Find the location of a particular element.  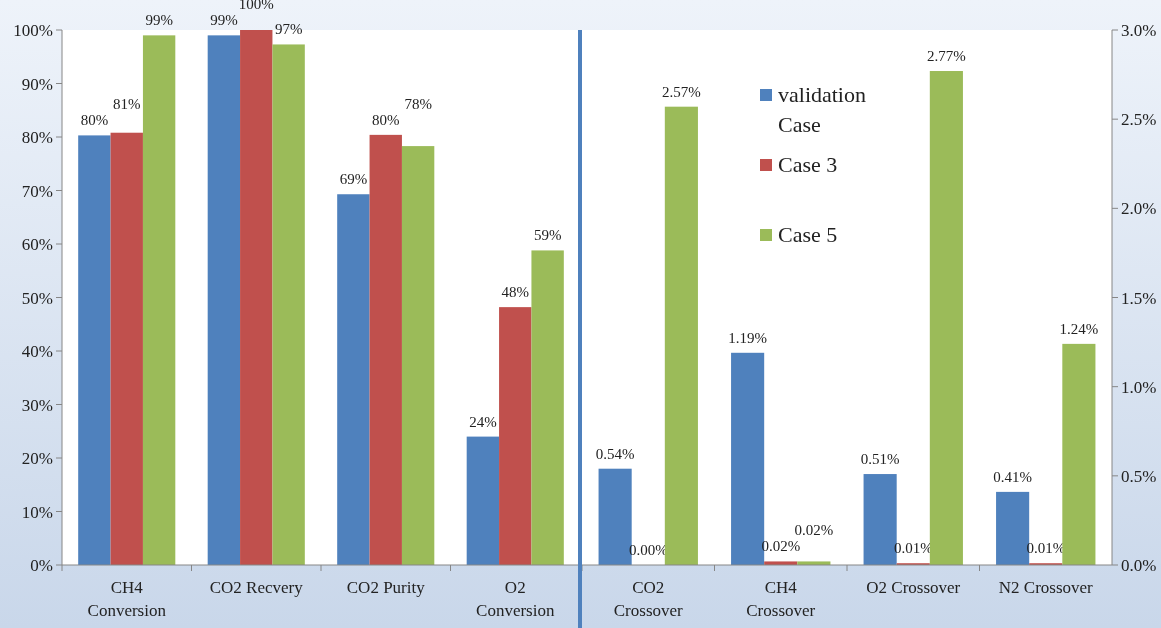

y-tick-label: 30% is located at coordinates (37, 405).